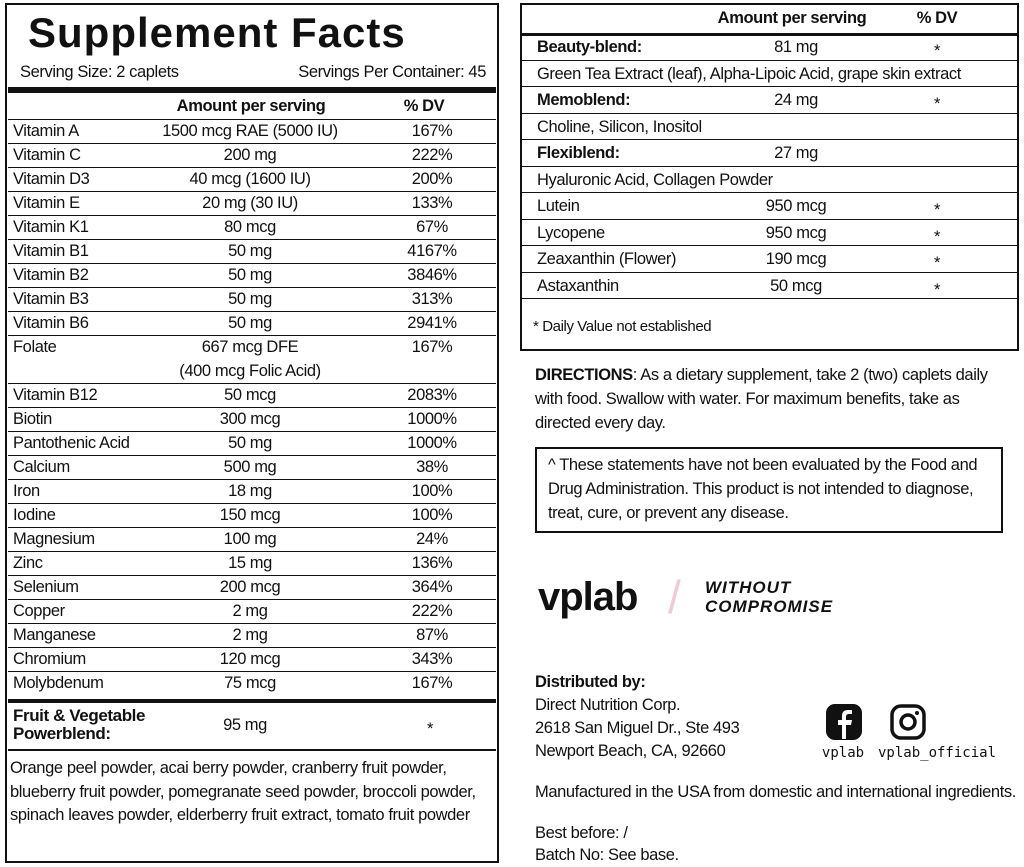 The image size is (1024, 867). Describe the element at coordinates (217, 32) in the screenshot. I see `title: Supplement Facts` at that location.